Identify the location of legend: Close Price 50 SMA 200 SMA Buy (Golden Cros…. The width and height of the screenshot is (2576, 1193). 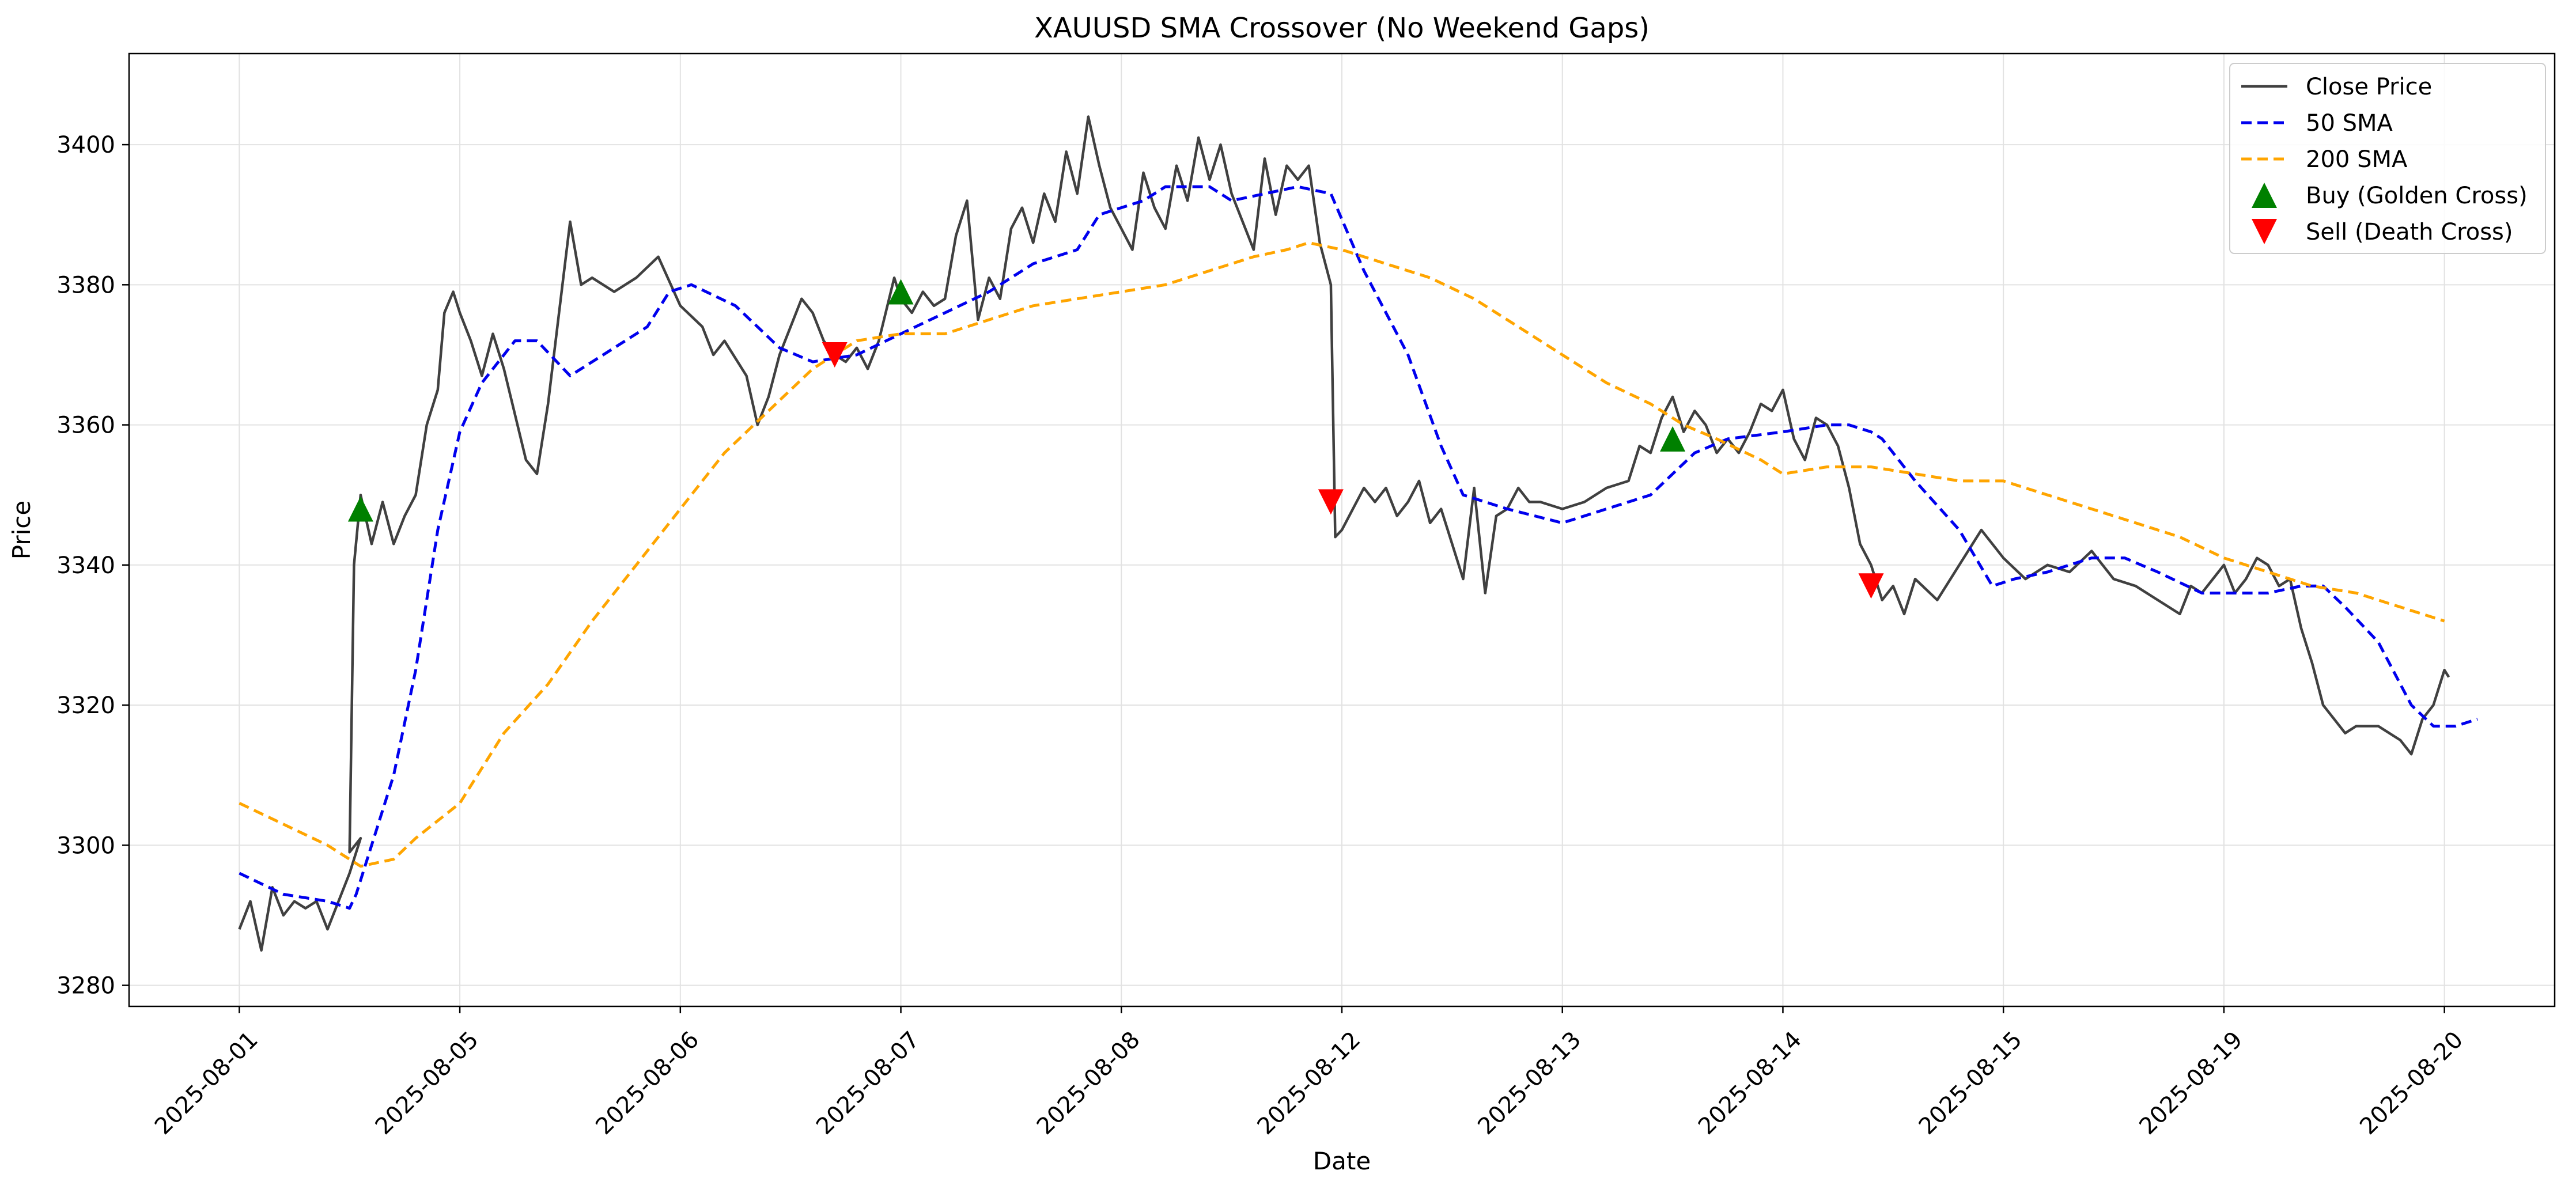
(2387, 158).